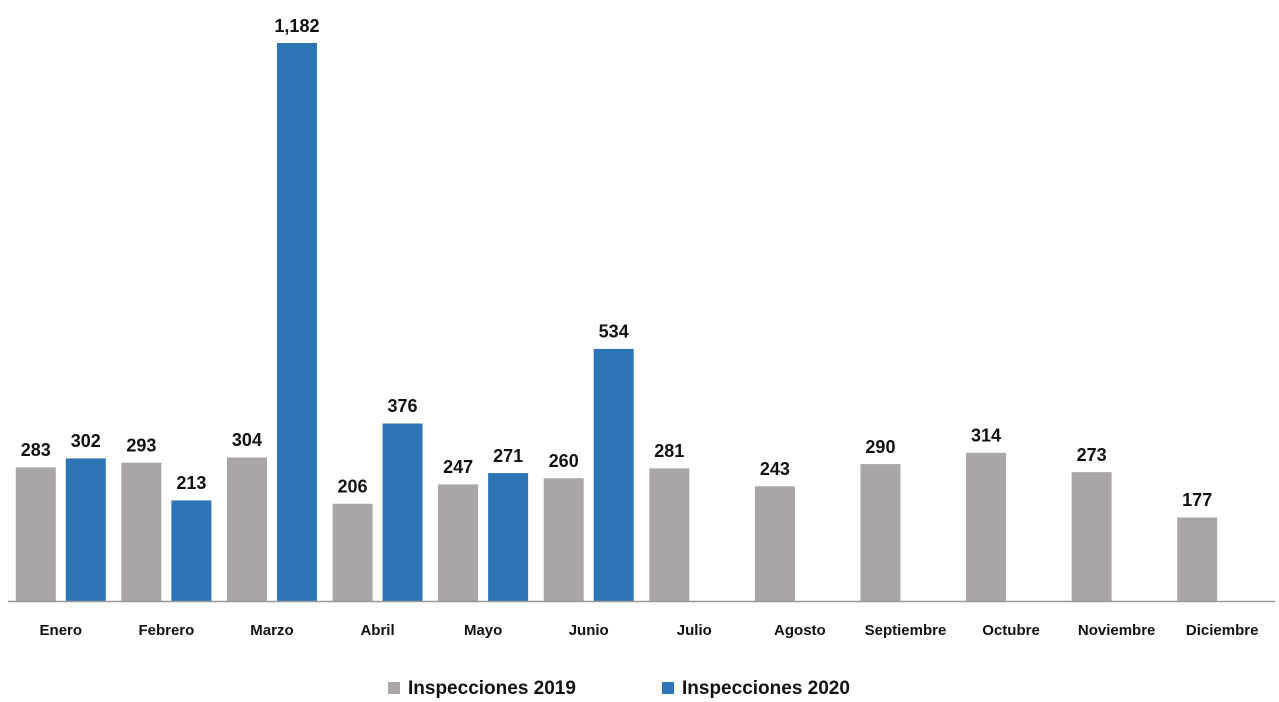  I want to click on legend-label: Inspecciones 2019, so click(492, 688).